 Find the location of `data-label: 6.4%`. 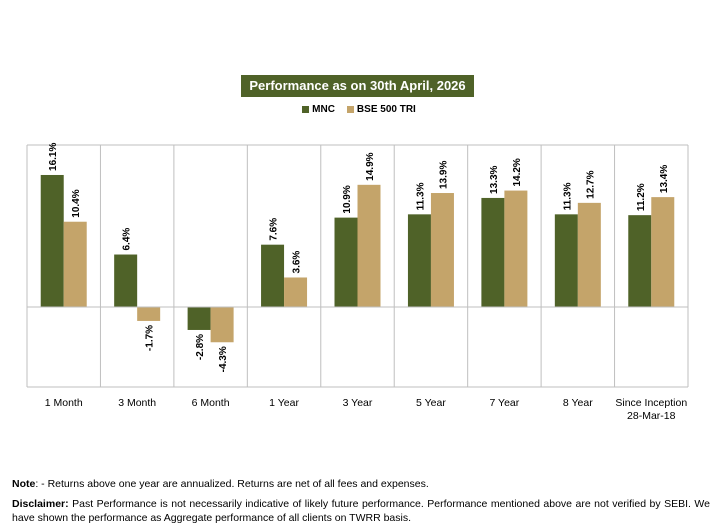

data-label: 6.4% is located at coordinates (127, 239).